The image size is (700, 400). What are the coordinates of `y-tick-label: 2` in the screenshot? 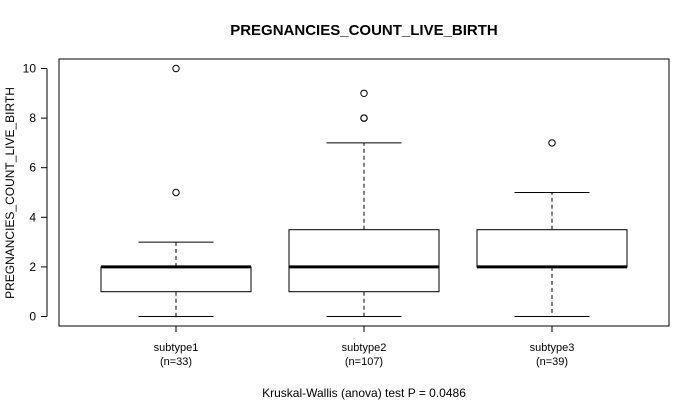 It's located at (32, 267).